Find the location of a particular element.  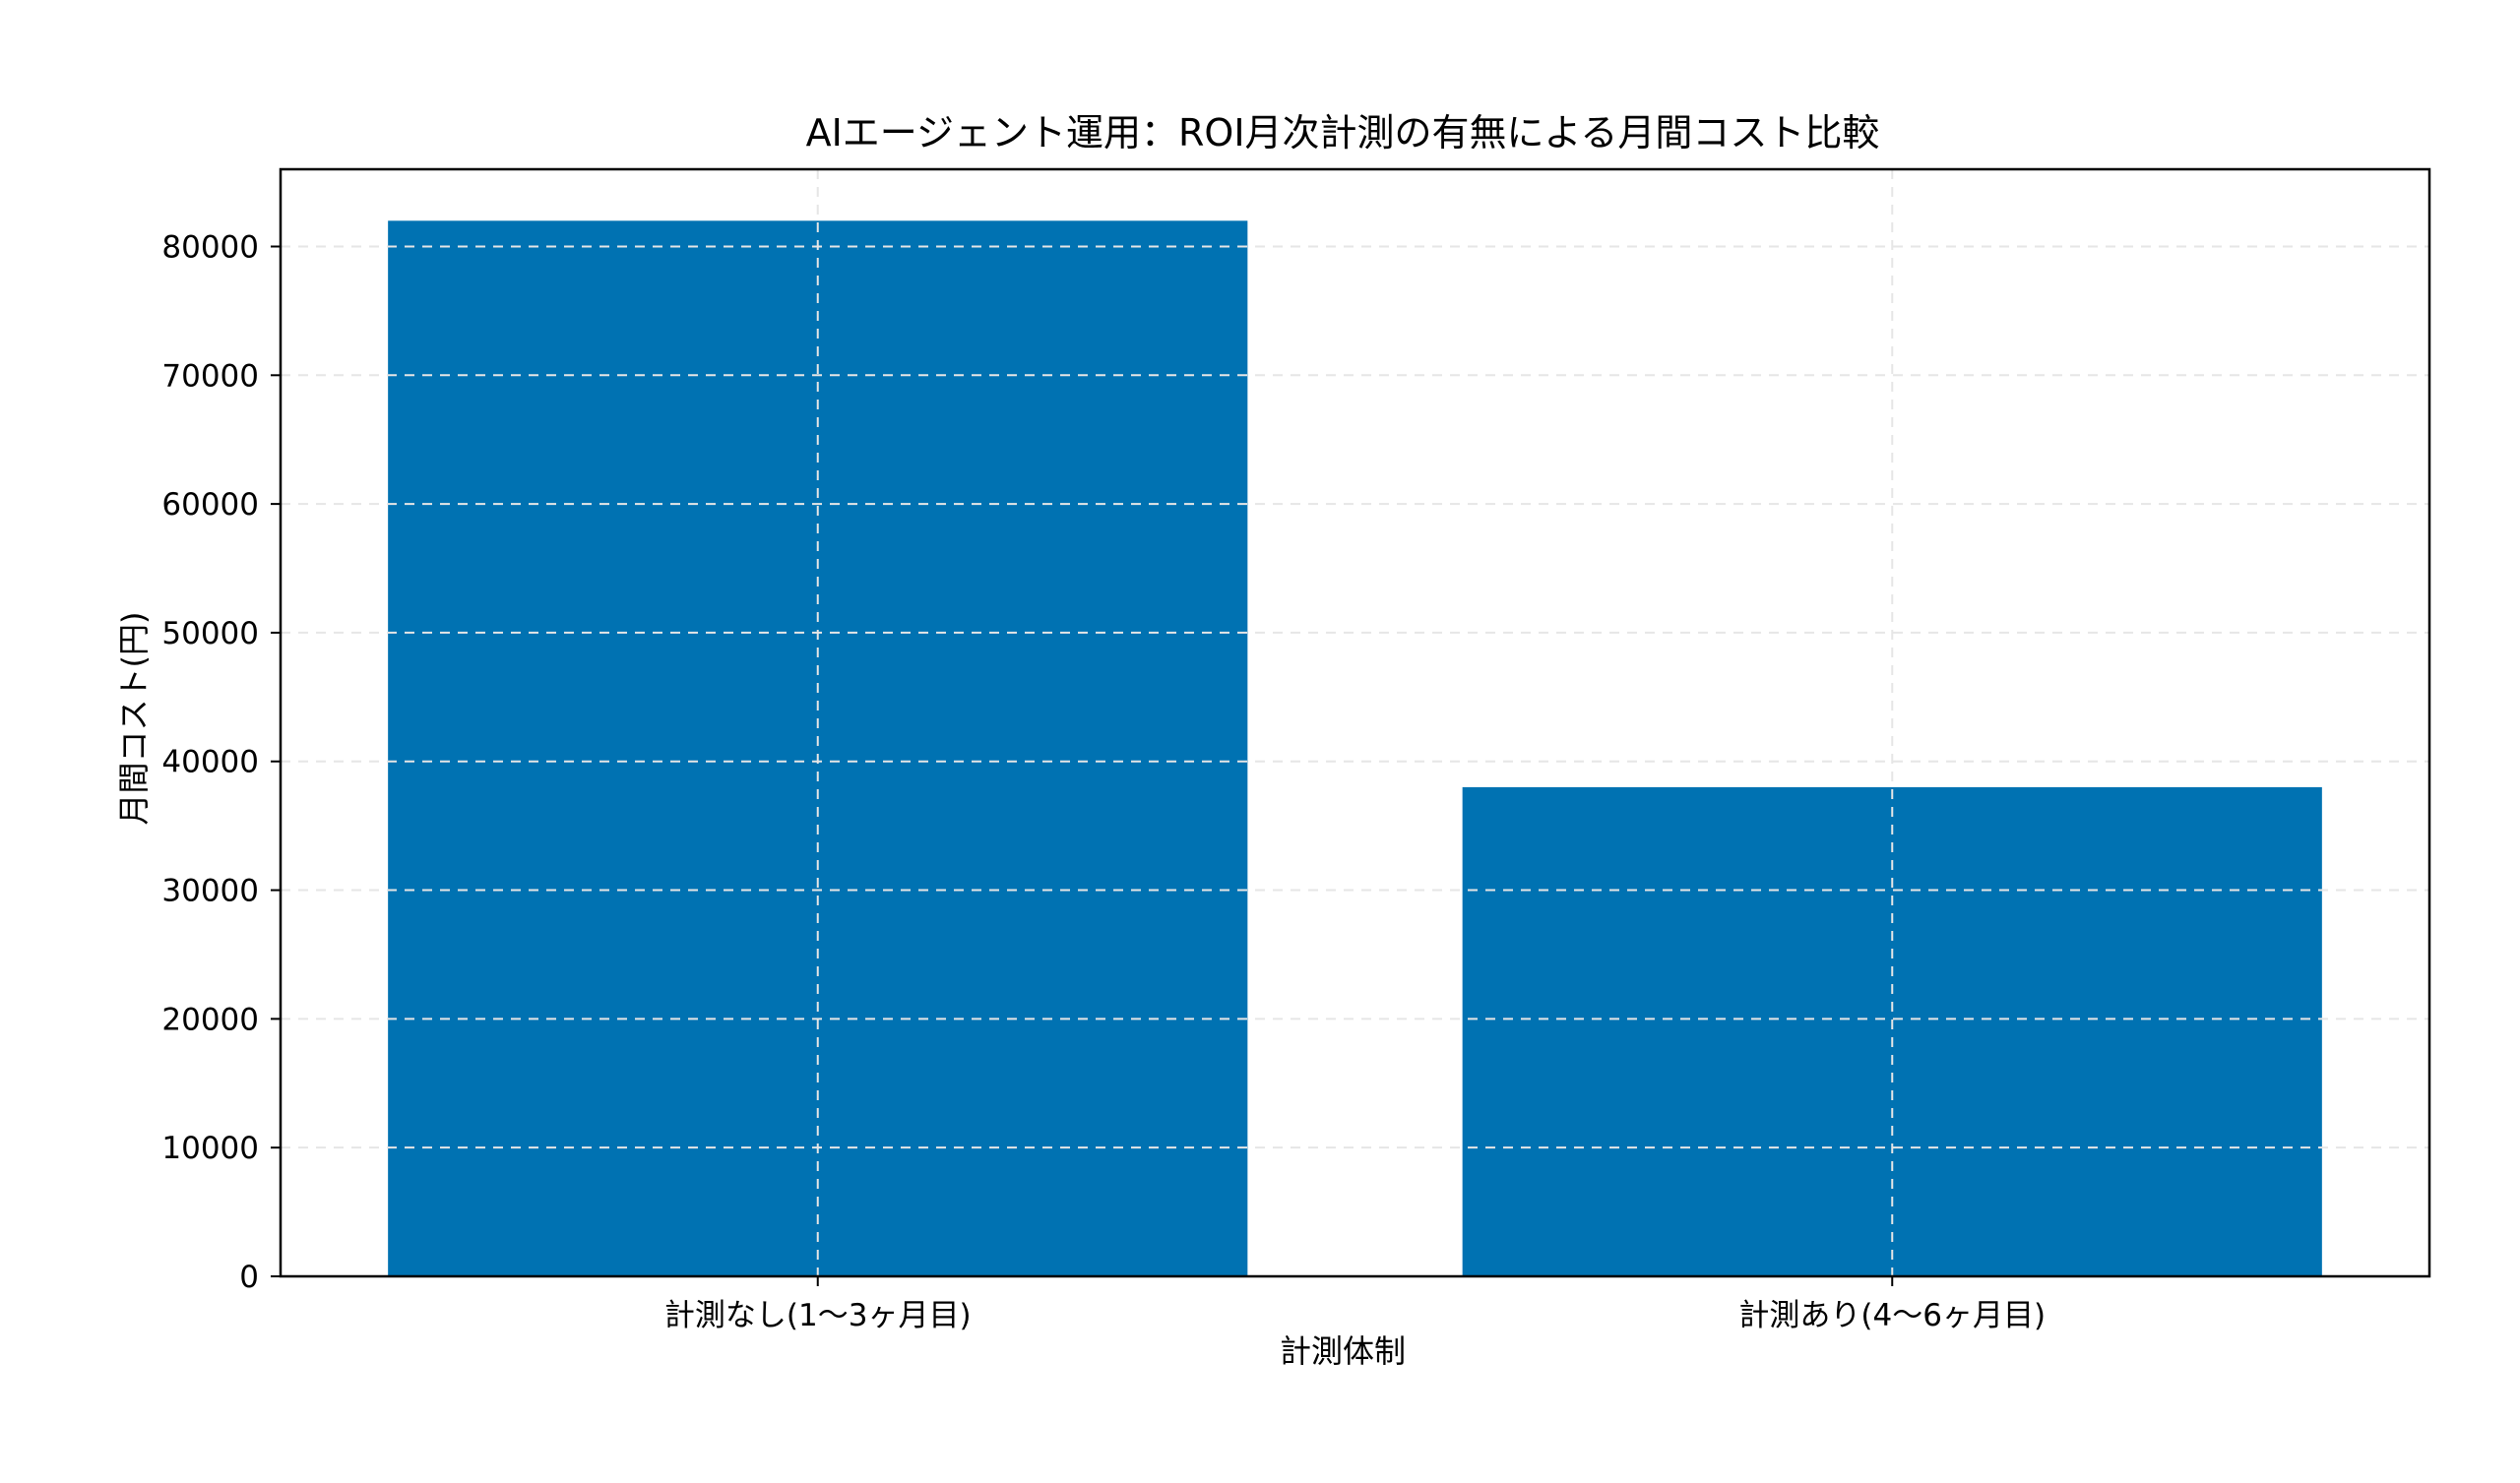

chart-title: AIエージェント運用：ROI月次計測の有無による月間コスト比較 is located at coordinates (1343, 132).